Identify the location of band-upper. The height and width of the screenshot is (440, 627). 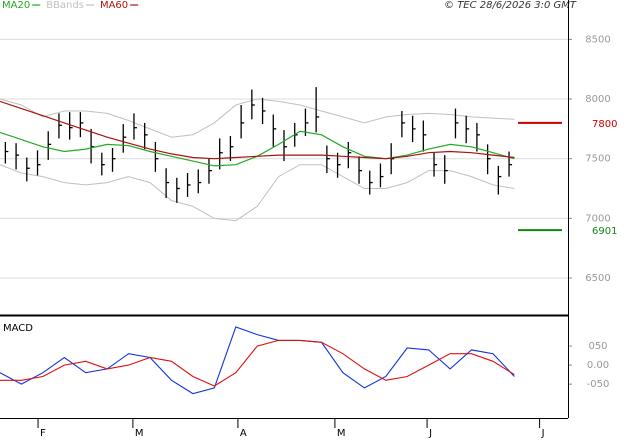
(257, 118).